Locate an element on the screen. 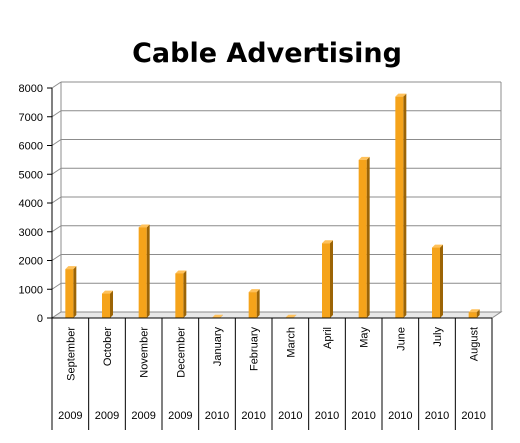  month-label: May is located at coordinates (365, 337).